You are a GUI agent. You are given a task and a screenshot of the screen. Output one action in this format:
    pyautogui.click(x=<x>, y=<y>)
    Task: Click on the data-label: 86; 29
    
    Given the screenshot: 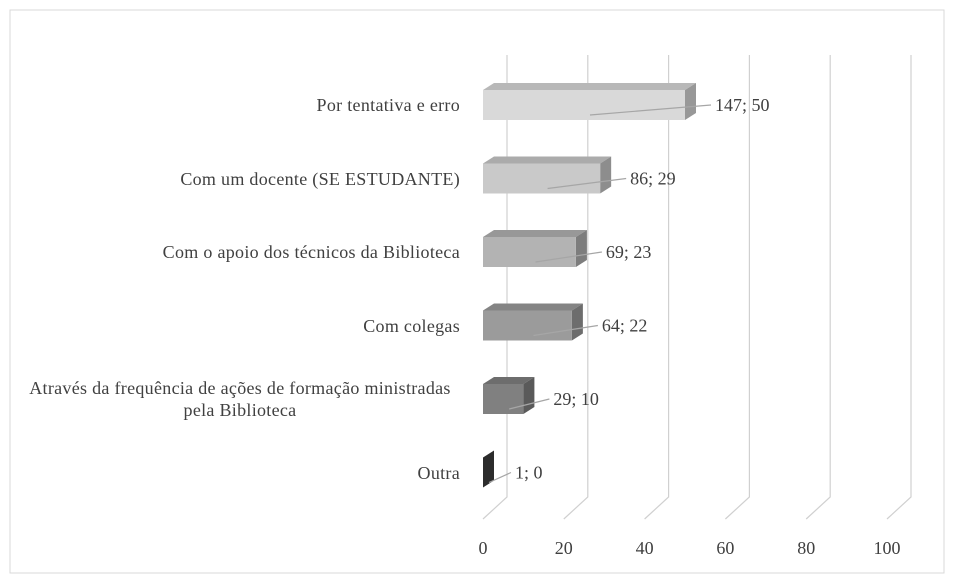 What is the action you would take?
    pyautogui.click(x=653, y=179)
    